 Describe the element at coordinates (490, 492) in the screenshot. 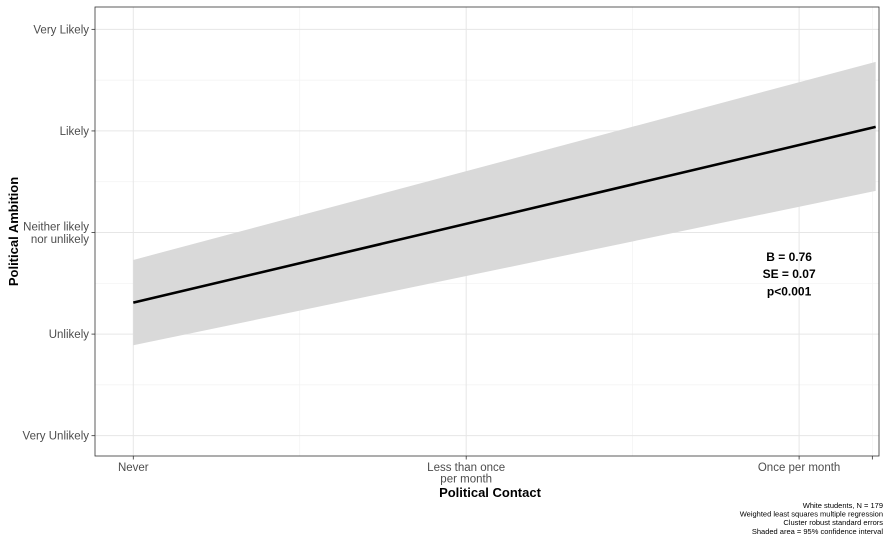

I see `x-axis-title: Political Contact` at that location.